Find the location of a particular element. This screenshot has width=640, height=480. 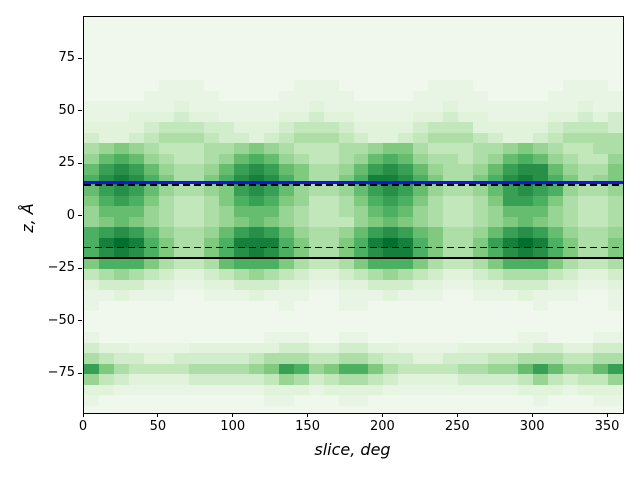

x-axis-label: slice, deg is located at coordinates (352, 449).